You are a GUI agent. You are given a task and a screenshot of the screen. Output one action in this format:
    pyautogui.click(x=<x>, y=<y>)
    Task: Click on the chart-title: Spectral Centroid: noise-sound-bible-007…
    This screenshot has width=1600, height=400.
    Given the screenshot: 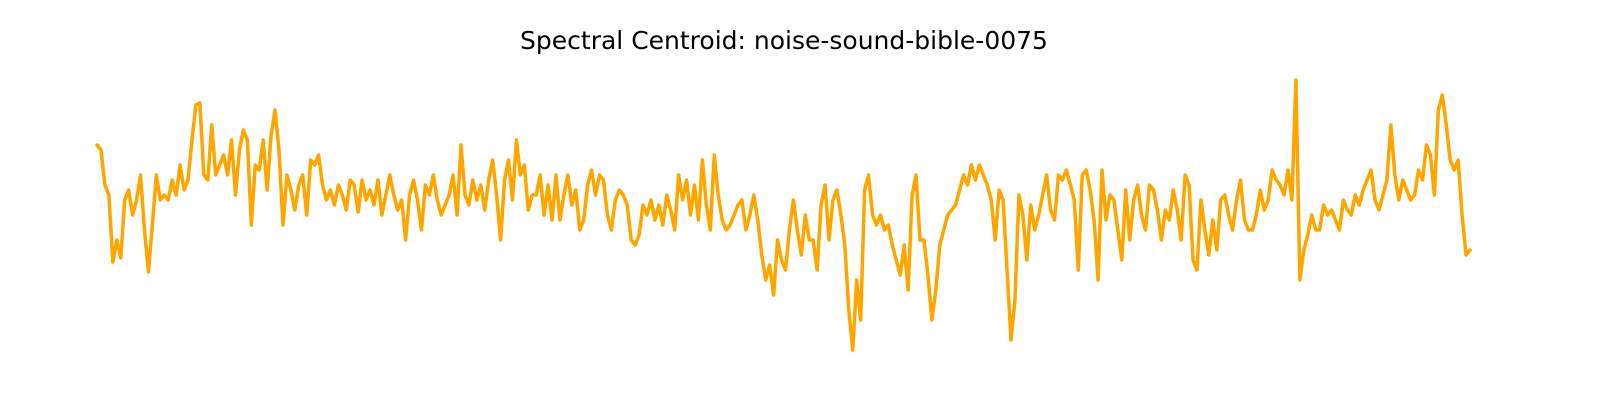 What is the action you would take?
    pyautogui.click(x=784, y=40)
    